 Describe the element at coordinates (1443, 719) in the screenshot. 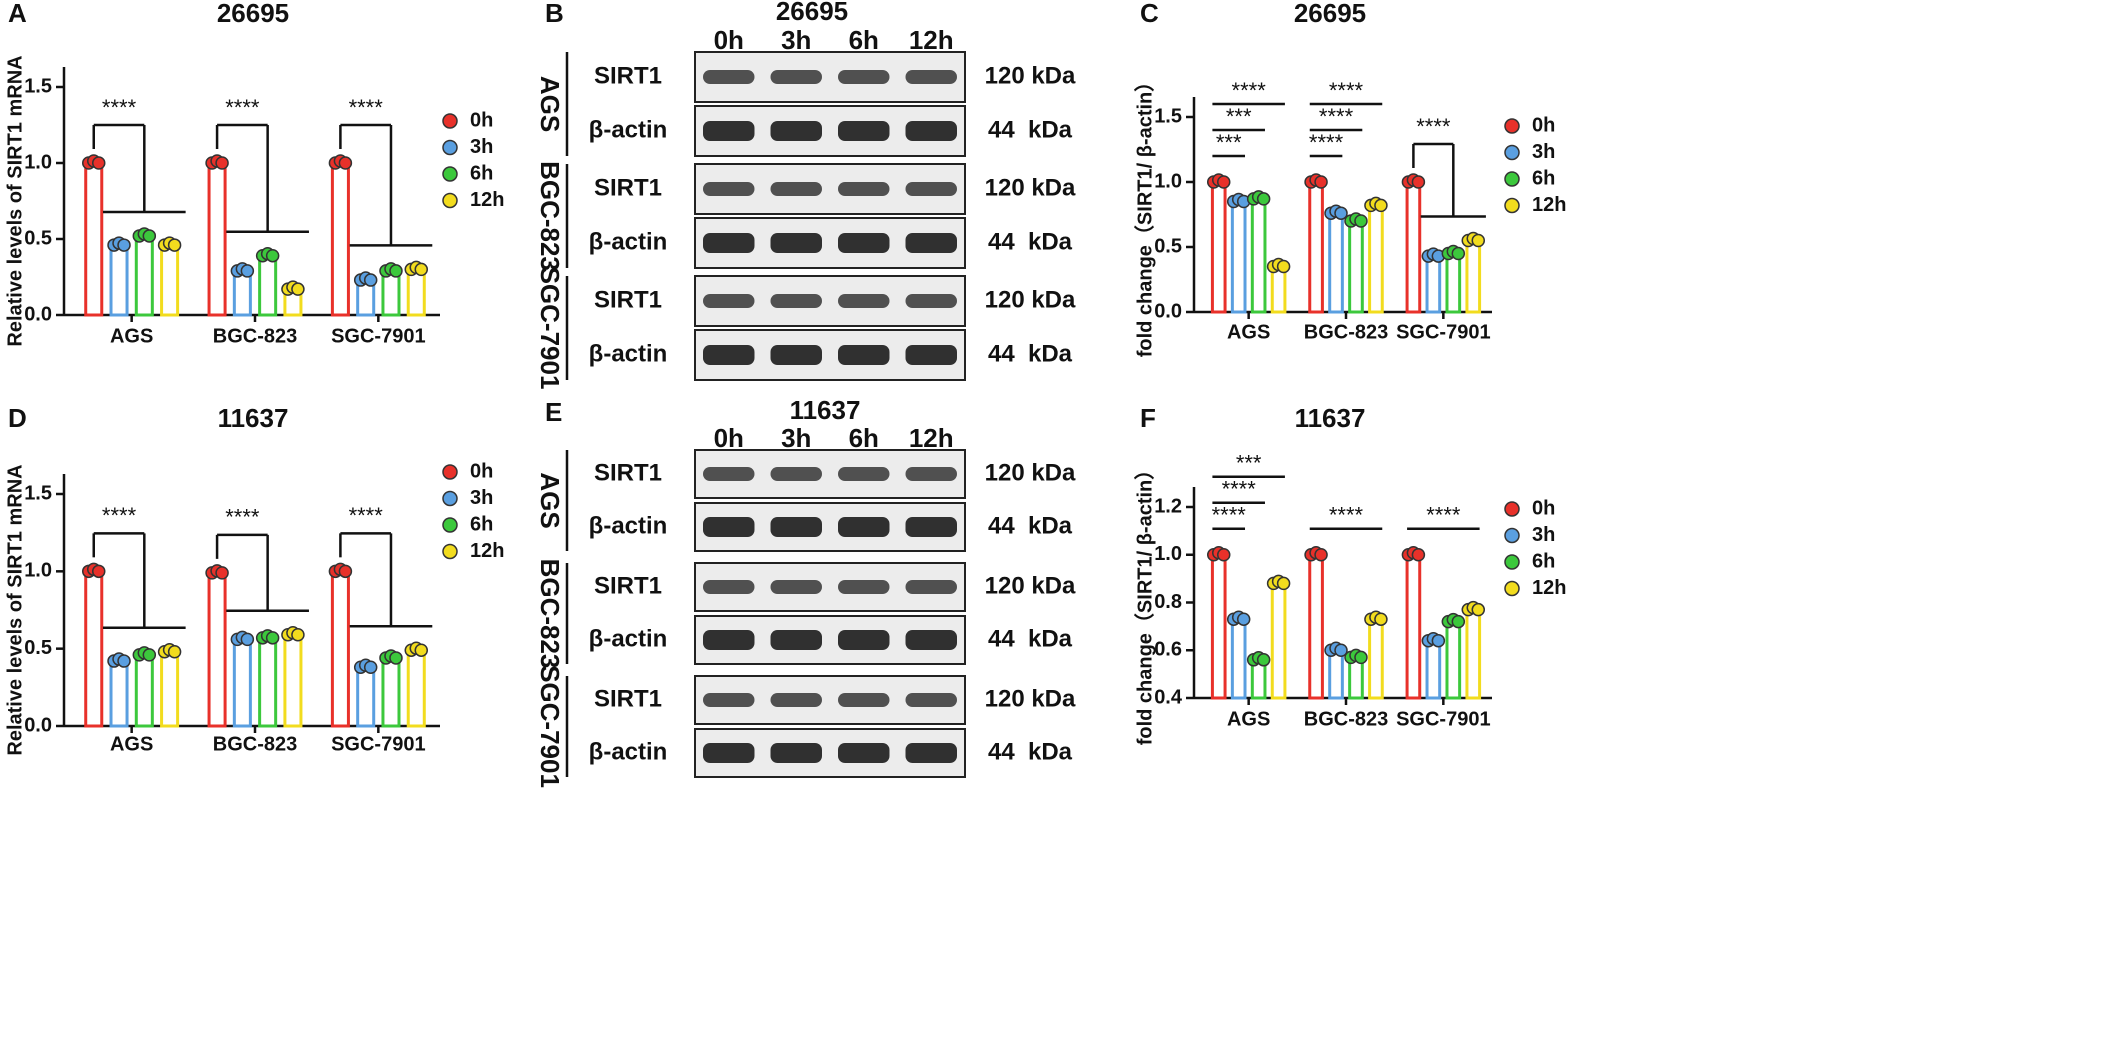

I see `x-tick-label: SGC-7901` at that location.